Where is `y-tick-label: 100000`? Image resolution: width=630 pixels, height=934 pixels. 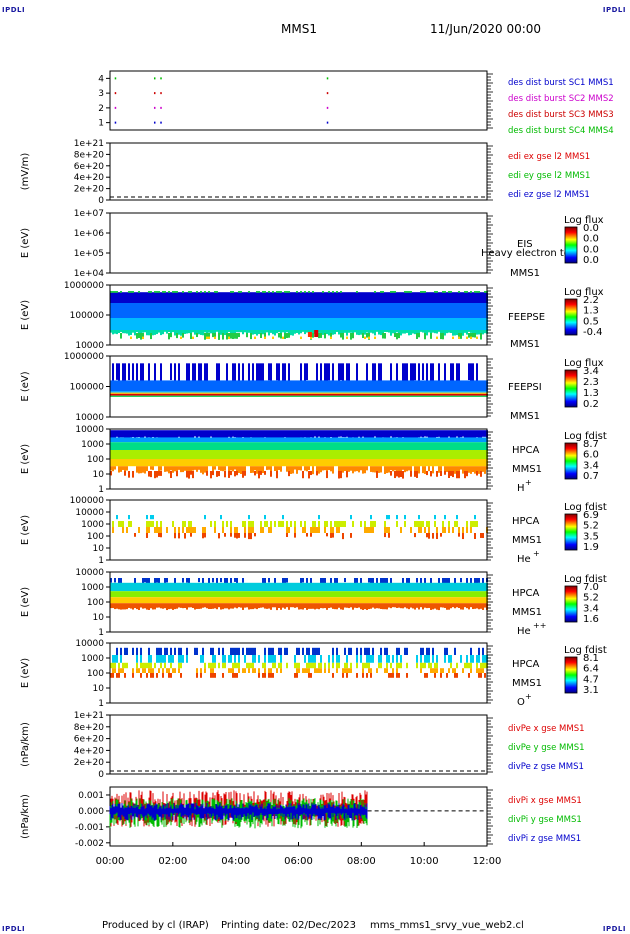 y-tick-label: 100000 is located at coordinates (87, 316).